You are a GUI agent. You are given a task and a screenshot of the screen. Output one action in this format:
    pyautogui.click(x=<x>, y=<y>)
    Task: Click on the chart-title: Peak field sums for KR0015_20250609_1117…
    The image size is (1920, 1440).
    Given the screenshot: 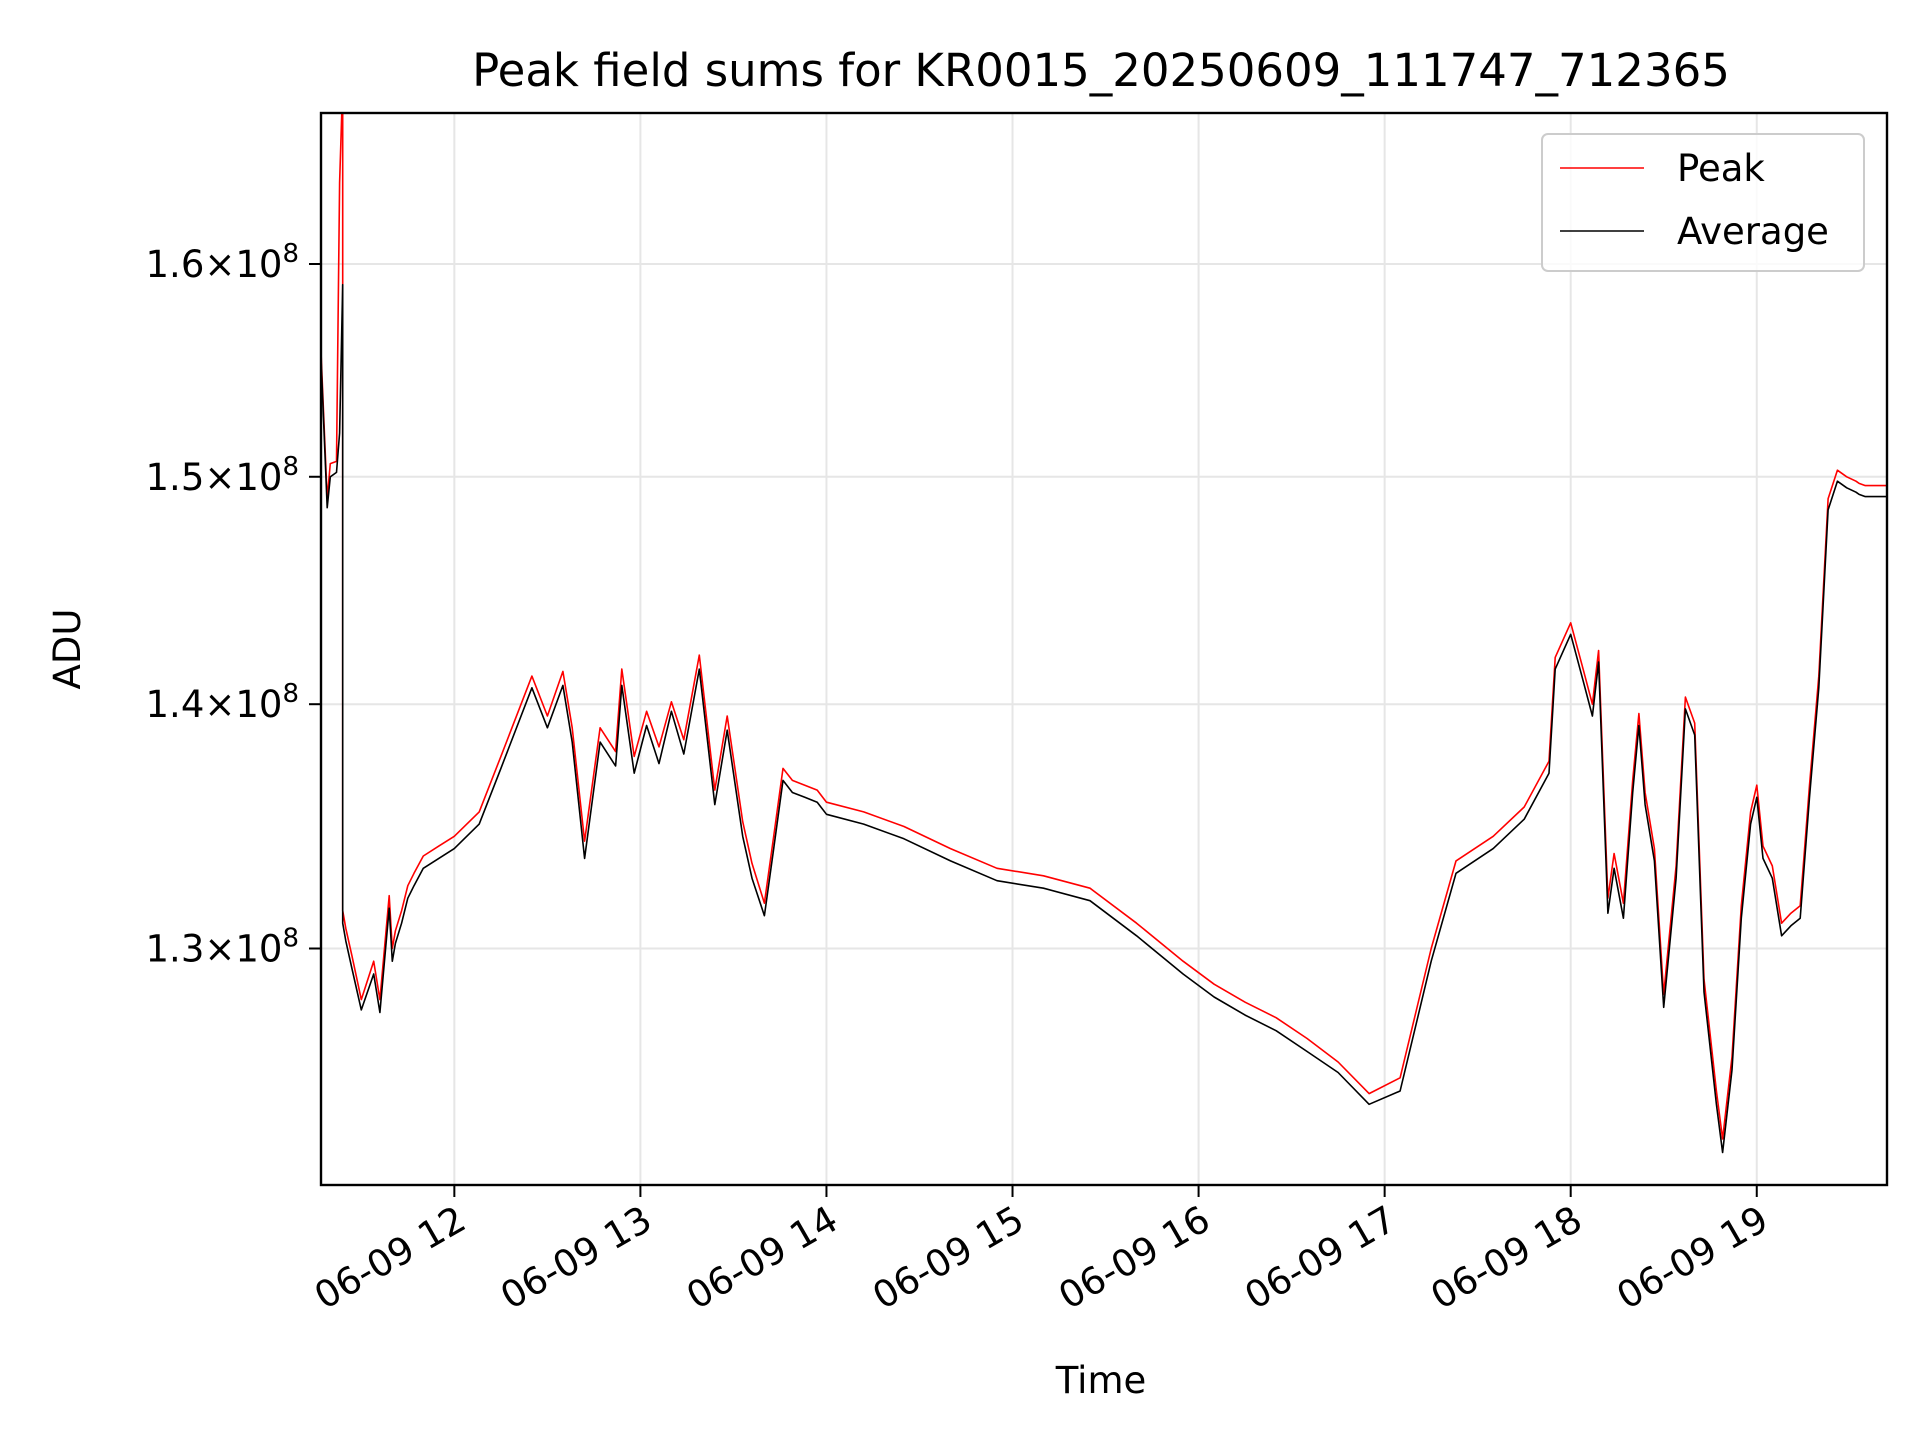 What is the action you would take?
    pyautogui.click(x=1101, y=70)
    